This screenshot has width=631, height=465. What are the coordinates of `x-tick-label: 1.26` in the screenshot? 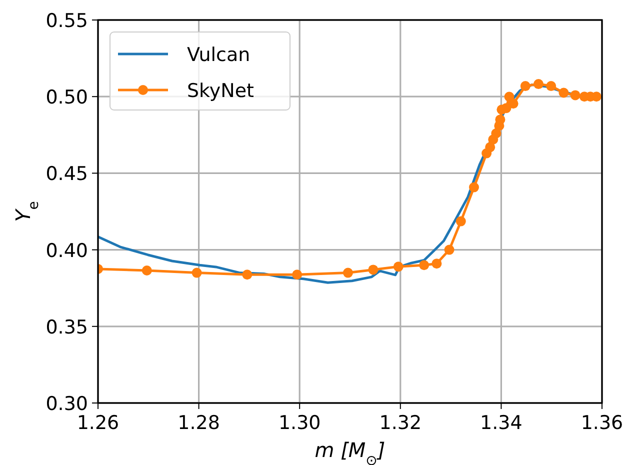 It's located at (98, 423).